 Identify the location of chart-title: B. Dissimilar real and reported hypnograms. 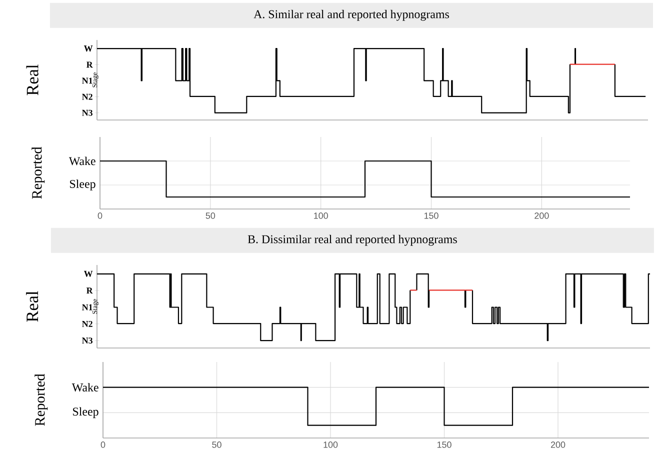
(352, 240).